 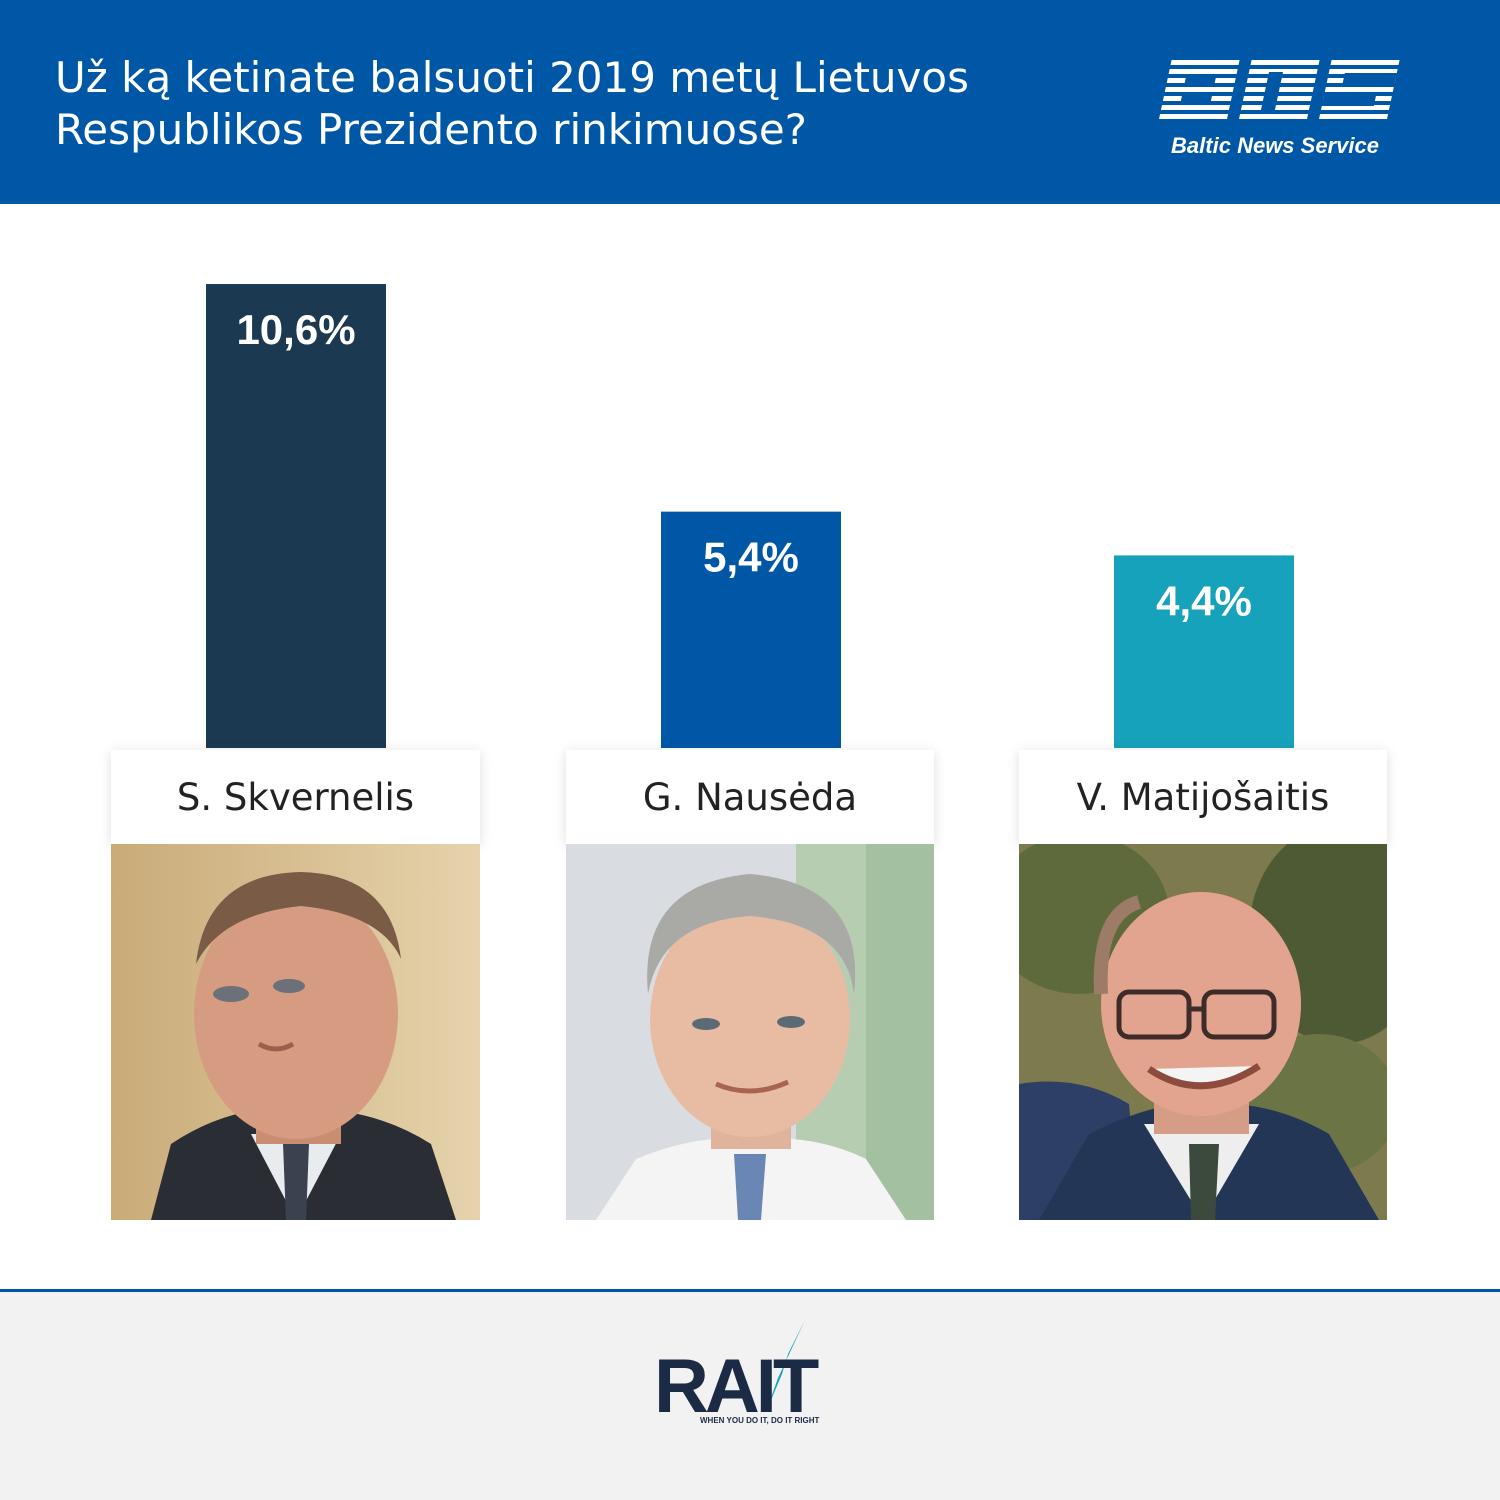 I want to click on footer, so click(x=750, y=1396).